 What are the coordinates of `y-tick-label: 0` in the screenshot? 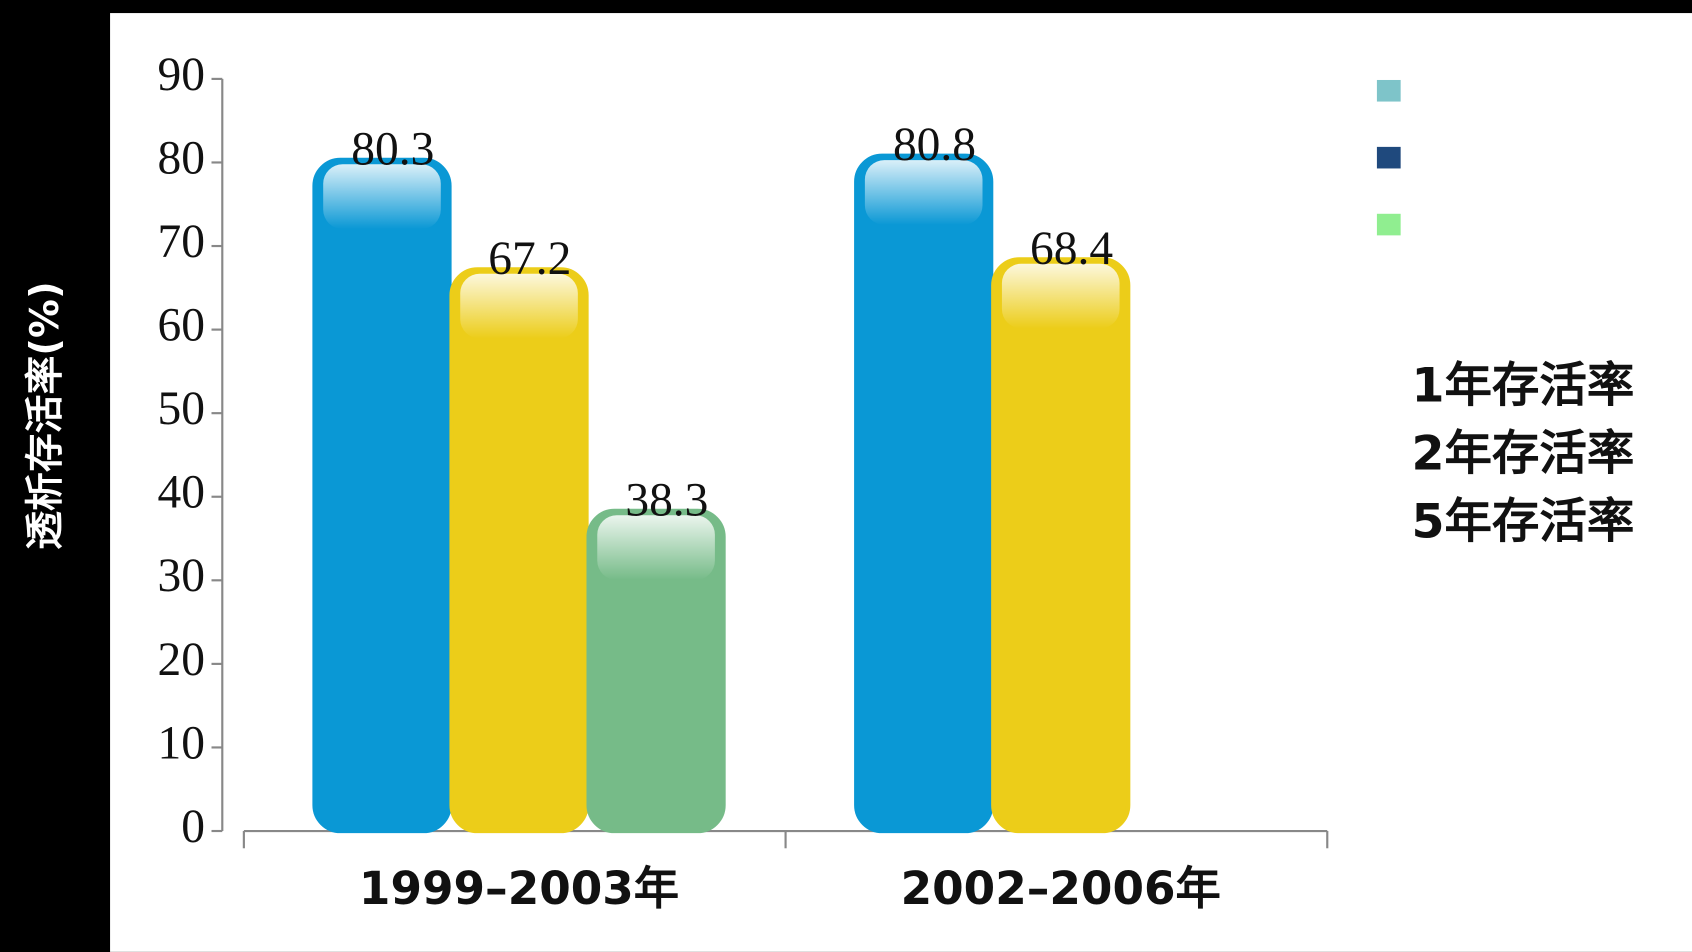 It's located at (193, 827).